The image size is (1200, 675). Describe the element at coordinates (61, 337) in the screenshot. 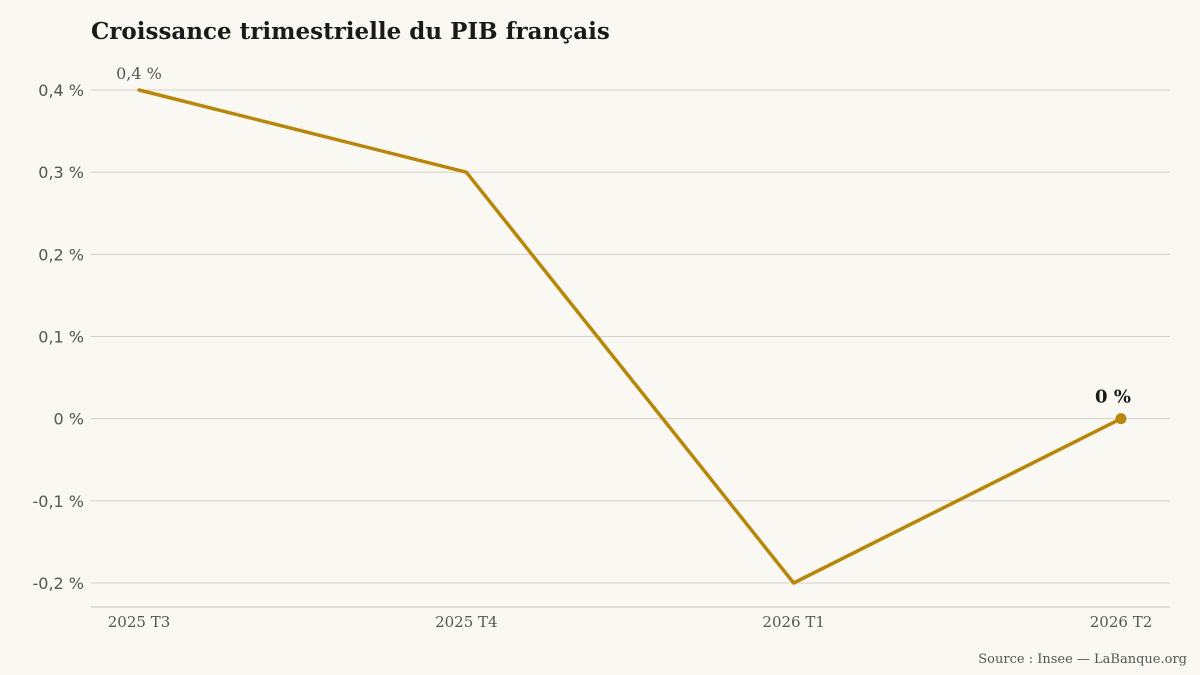

I see `y-tick-label: 0,1 %` at that location.